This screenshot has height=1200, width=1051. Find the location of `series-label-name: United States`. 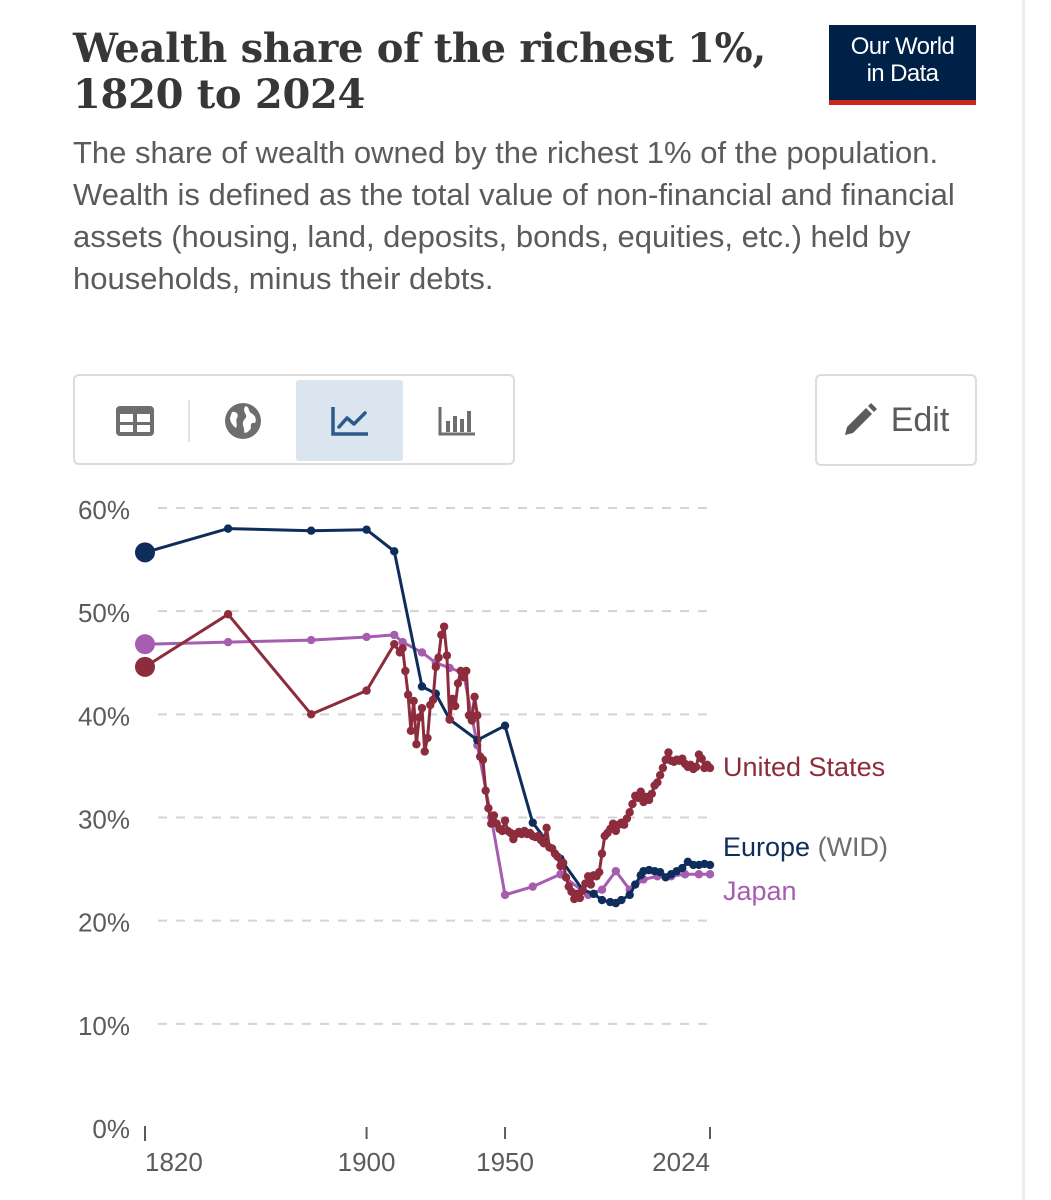

series-label-name: United States is located at coordinates (804, 767).